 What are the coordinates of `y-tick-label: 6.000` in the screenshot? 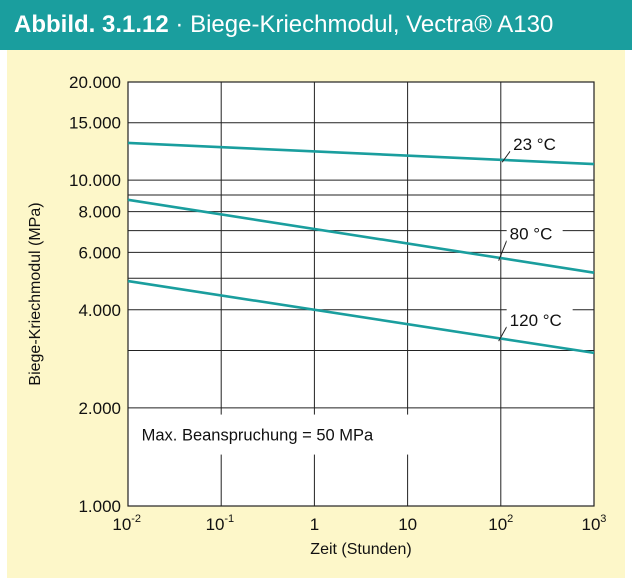 It's located at (99, 252).